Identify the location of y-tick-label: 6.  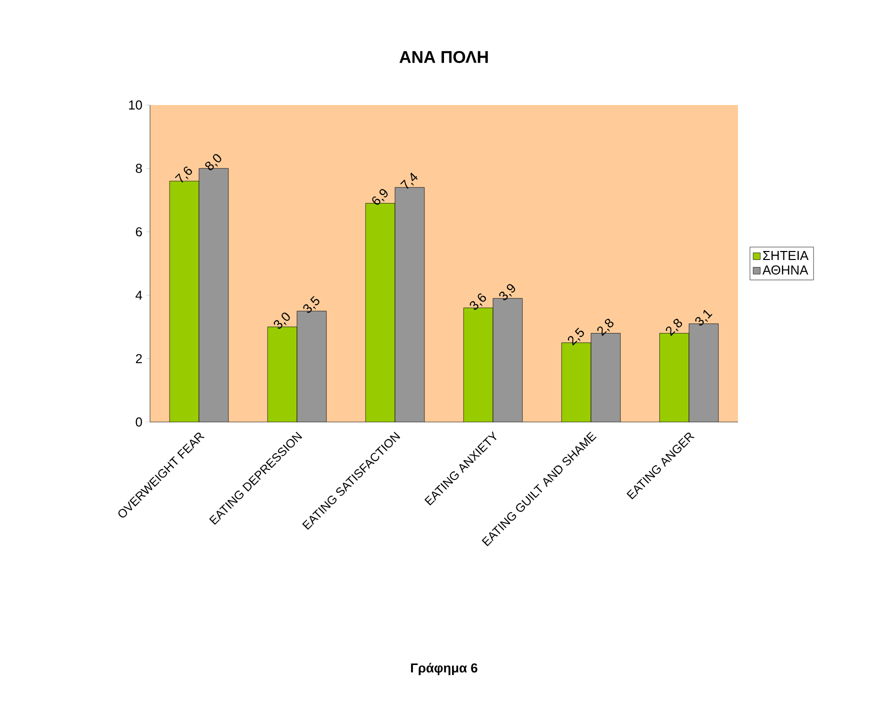
(139, 231).